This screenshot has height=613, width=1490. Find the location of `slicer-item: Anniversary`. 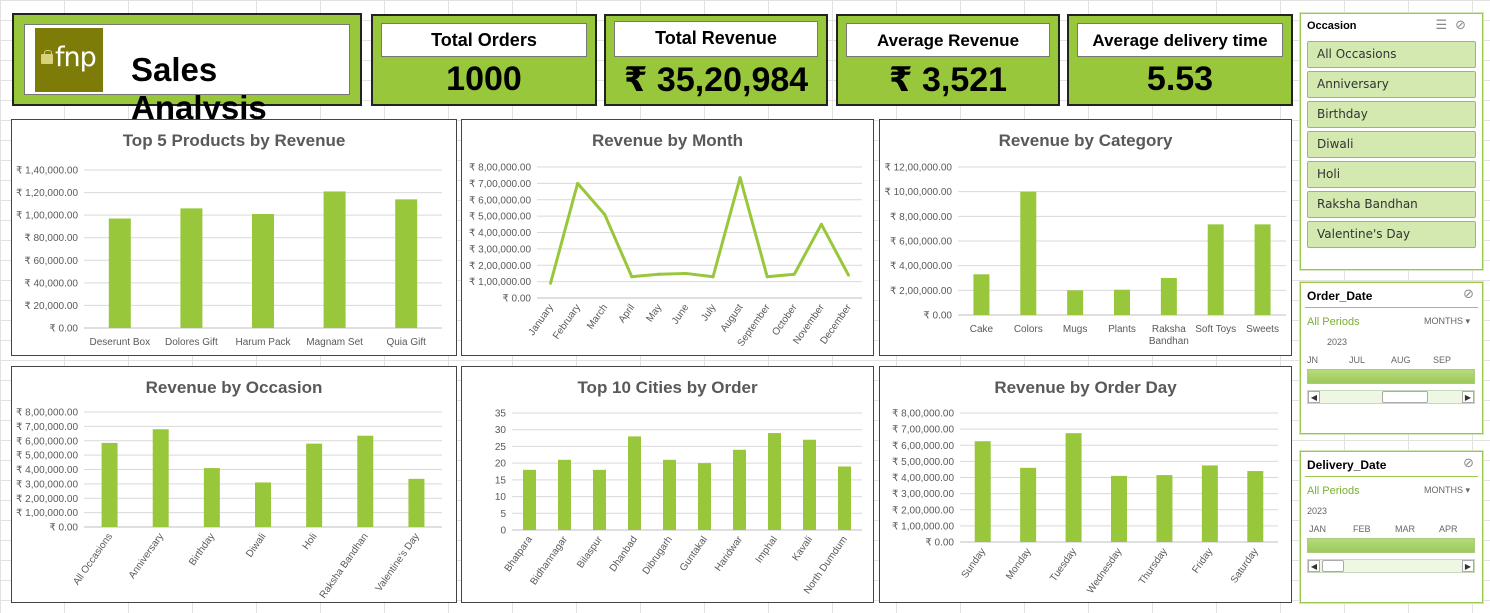

slicer-item: Anniversary is located at coordinates (1391, 84).